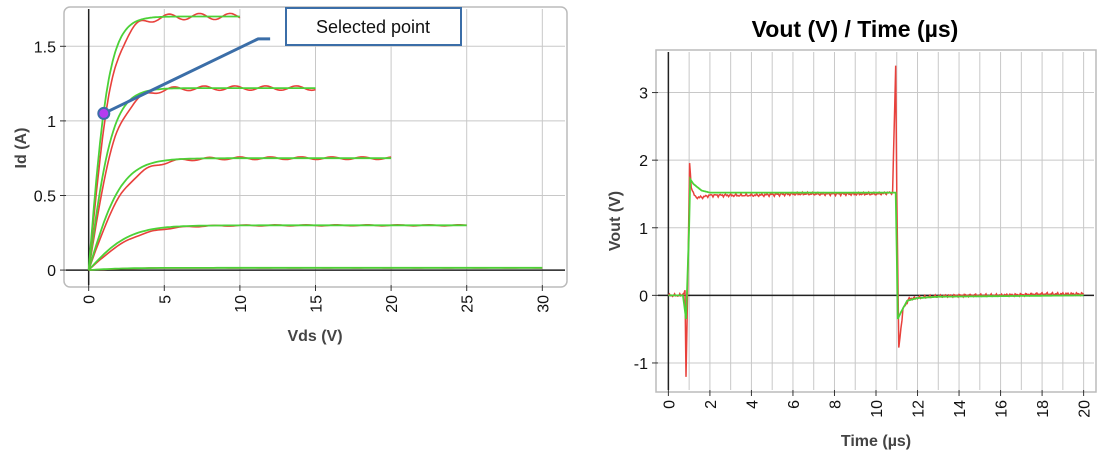  Describe the element at coordinates (643, 94) in the screenshot. I see `vout-y-tick-label: 3` at that location.